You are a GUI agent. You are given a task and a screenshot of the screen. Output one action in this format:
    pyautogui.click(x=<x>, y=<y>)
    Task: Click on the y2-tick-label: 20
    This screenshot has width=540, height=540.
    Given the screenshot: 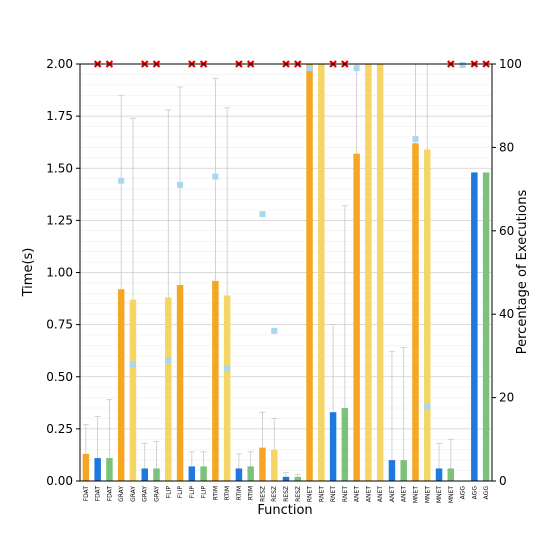 What is the action you would take?
    pyautogui.click(x=506, y=398)
    